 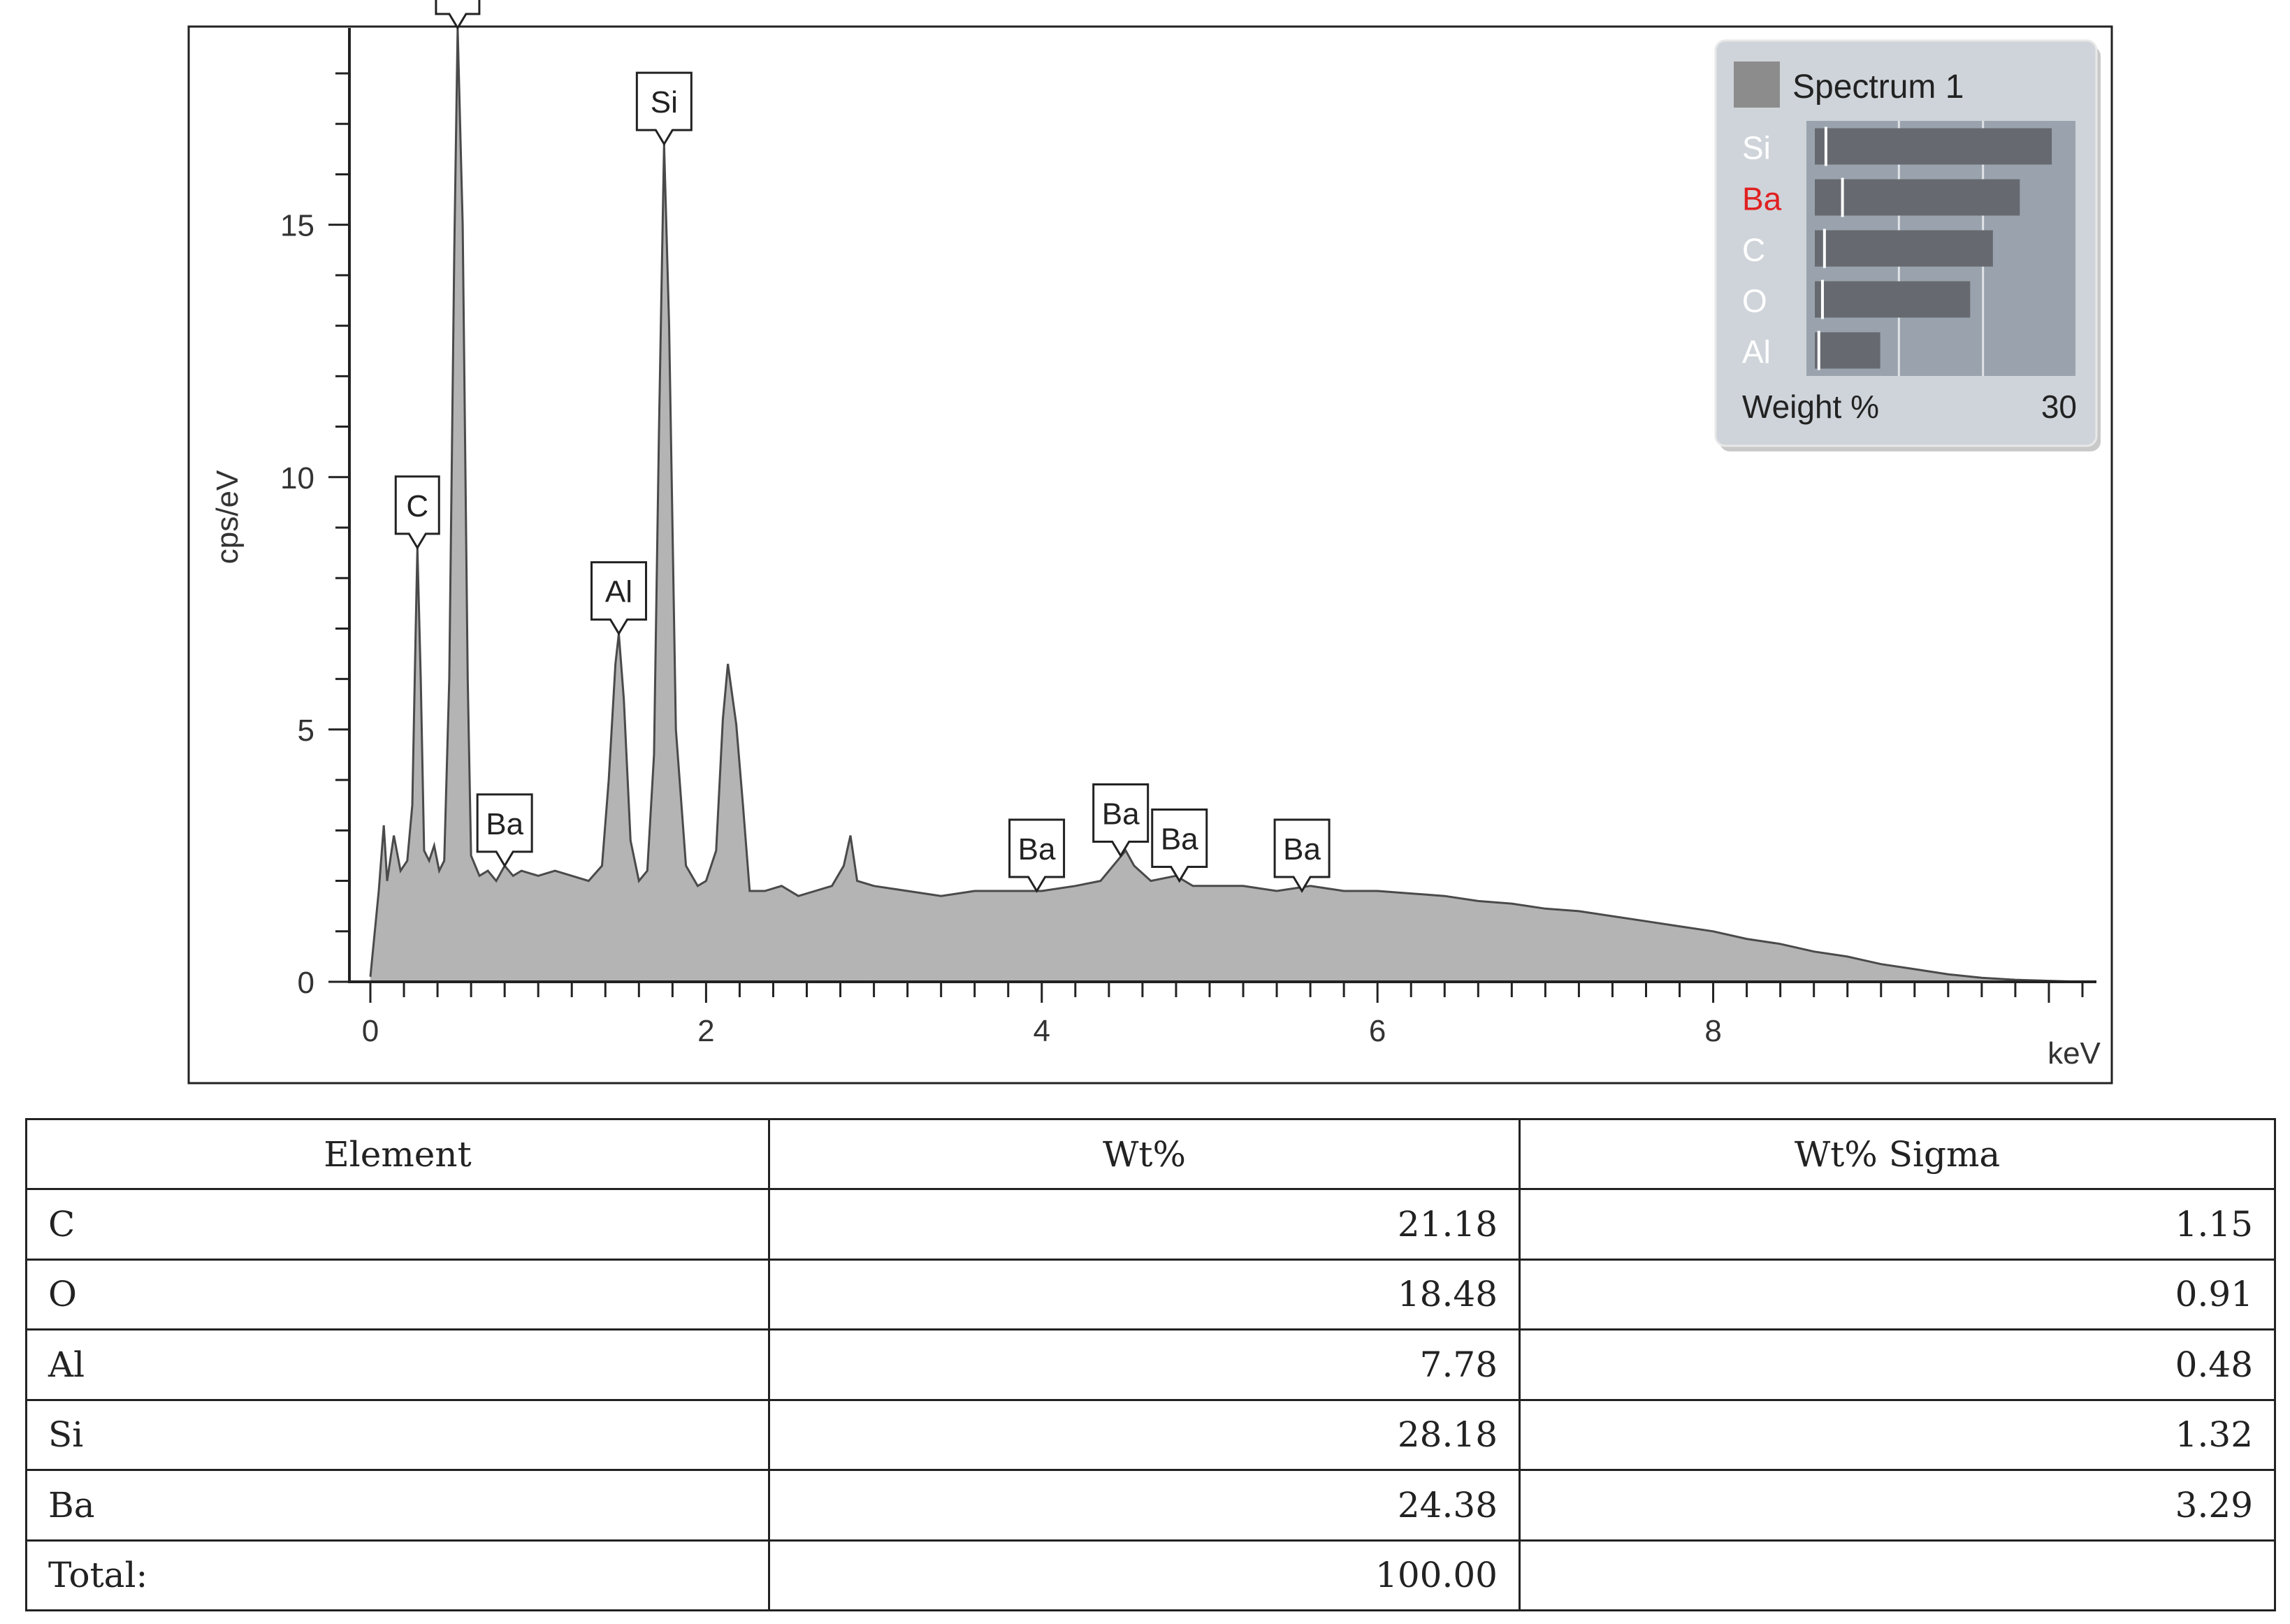 I want to click on y-tick-label: 10, so click(x=297, y=478).